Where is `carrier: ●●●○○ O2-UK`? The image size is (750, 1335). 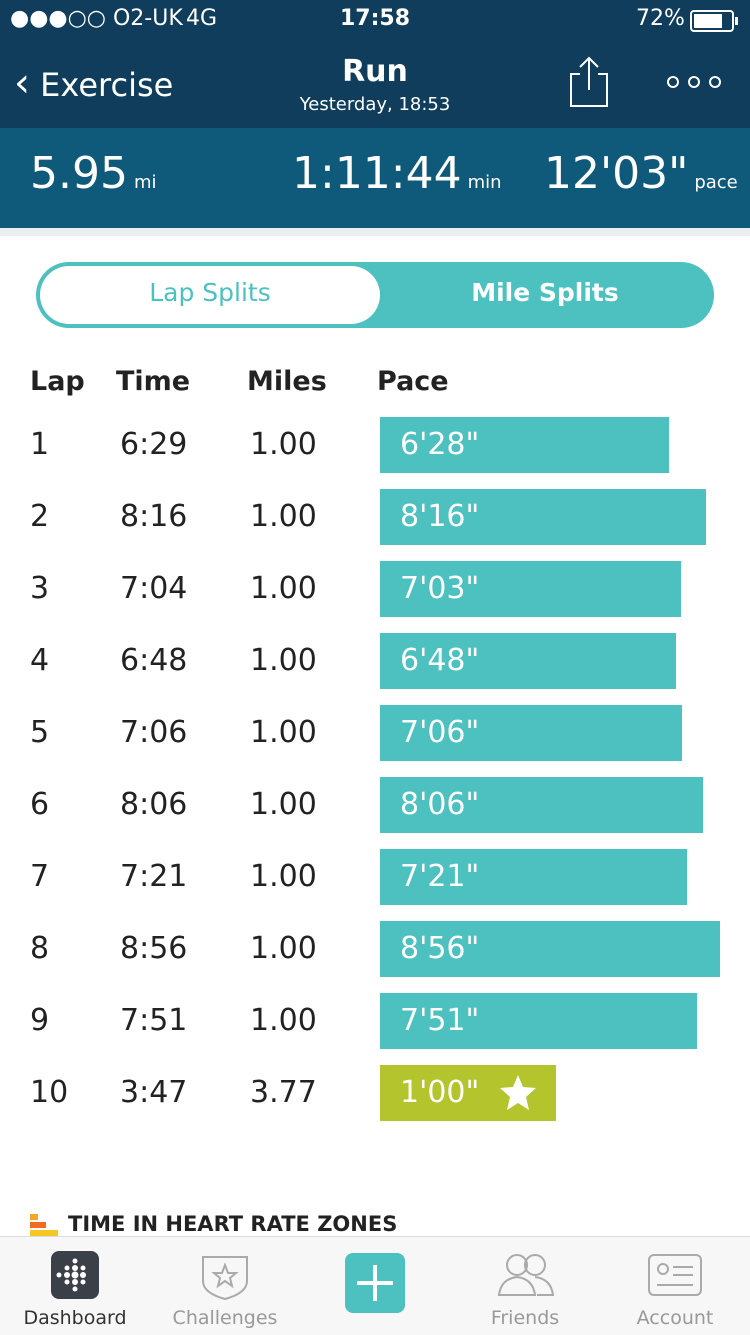
carrier: ●●●○○ O2-UK is located at coordinates (96, 18).